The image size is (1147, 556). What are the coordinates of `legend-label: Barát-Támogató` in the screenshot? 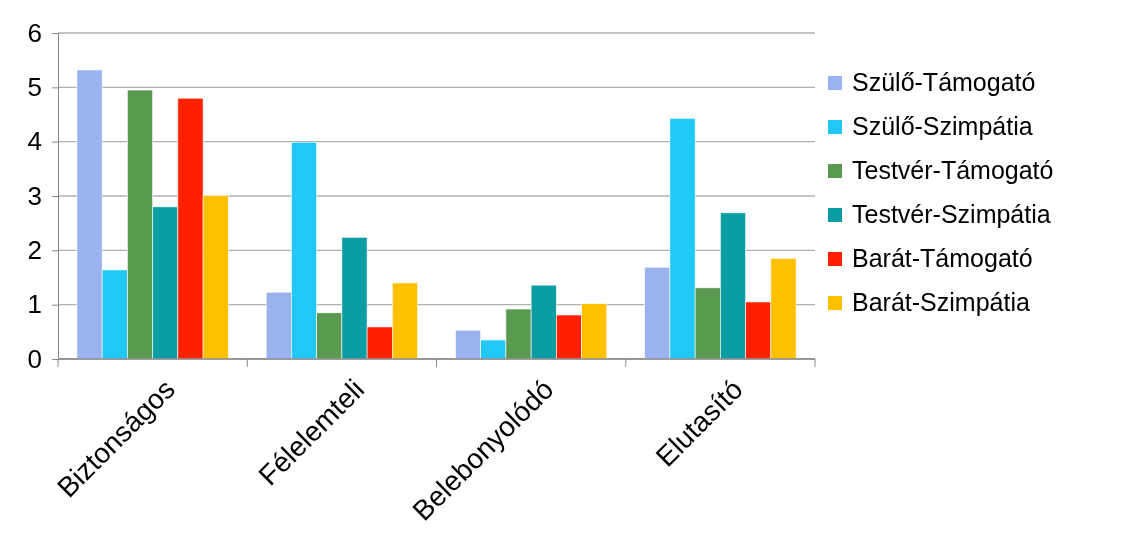 It's located at (942, 257).